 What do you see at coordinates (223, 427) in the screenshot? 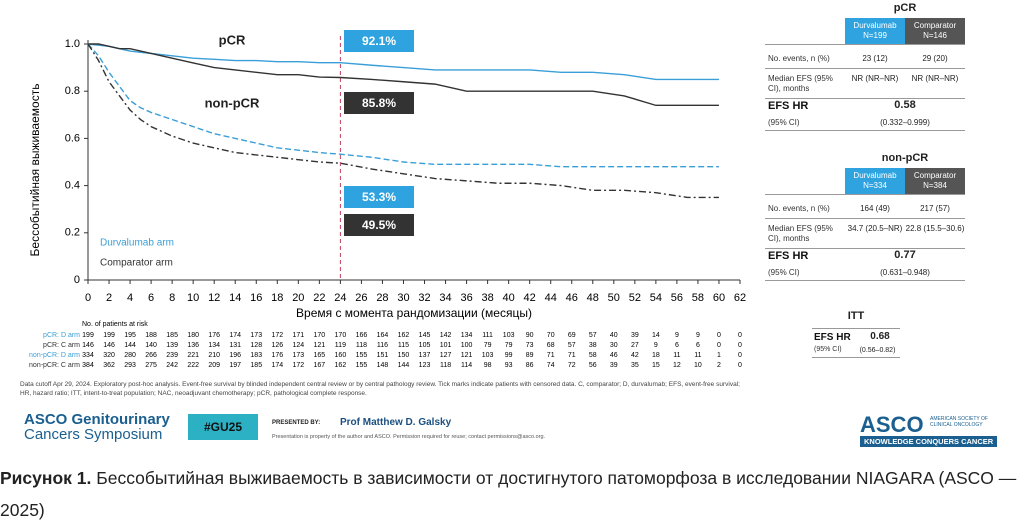
I see `hashtag: #GU25` at bounding box center [223, 427].